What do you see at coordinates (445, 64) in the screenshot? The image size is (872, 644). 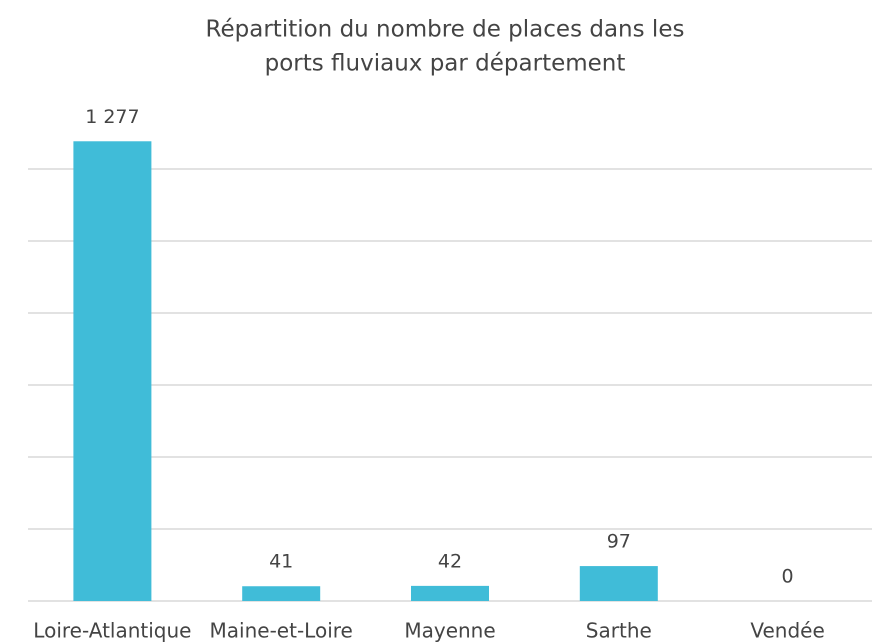 I see `chart-title: ports fluviaux par département` at bounding box center [445, 64].